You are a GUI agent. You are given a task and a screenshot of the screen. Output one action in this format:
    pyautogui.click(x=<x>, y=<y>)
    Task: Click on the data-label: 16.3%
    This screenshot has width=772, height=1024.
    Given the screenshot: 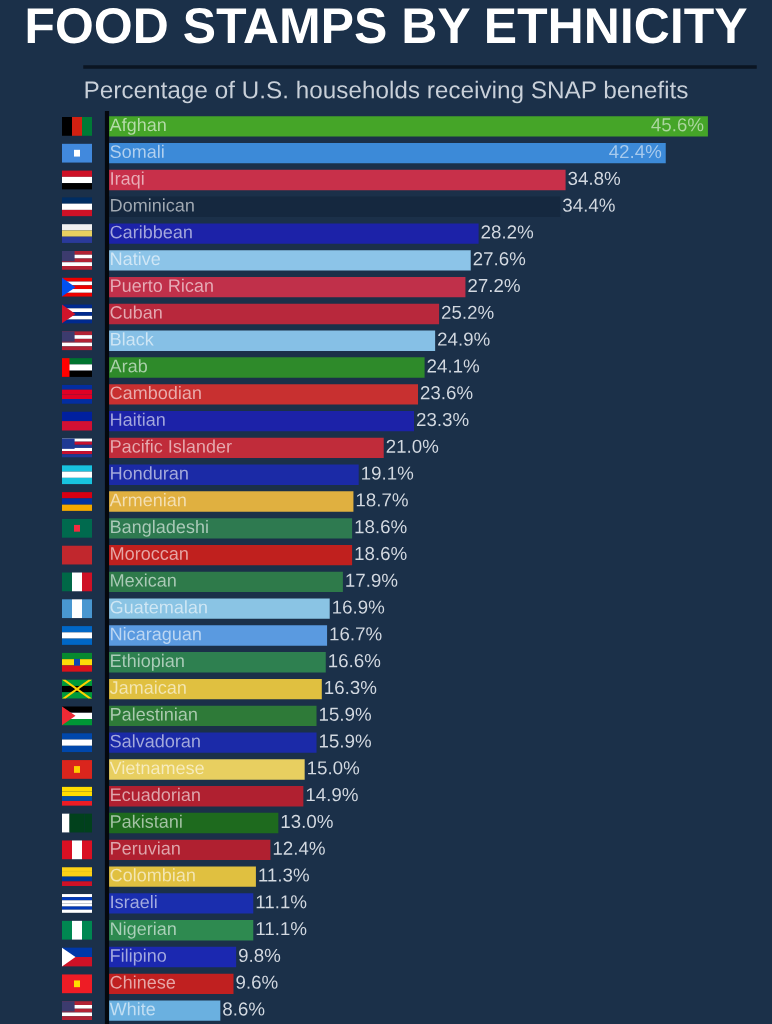 What is the action you would take?
    pyautogui.click(x=351, y=687)
    